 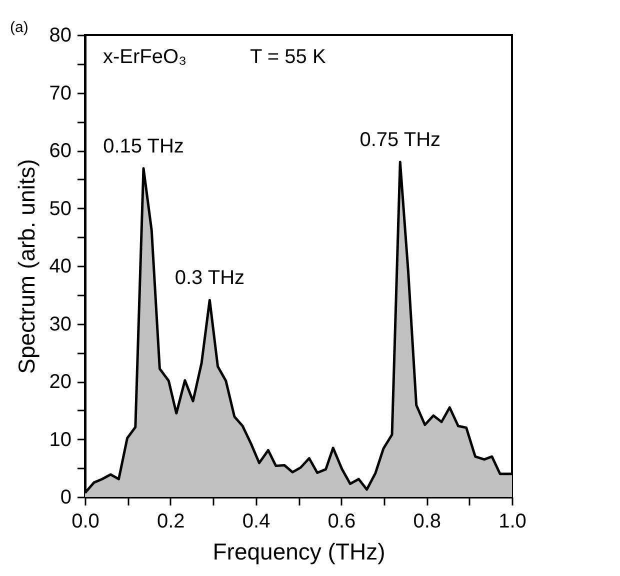 What do you see at coordinates (26, 266) in the screenshot?
I see `y-axis-title: Spectrum (arb. units)` at bounding box center [26, 266].